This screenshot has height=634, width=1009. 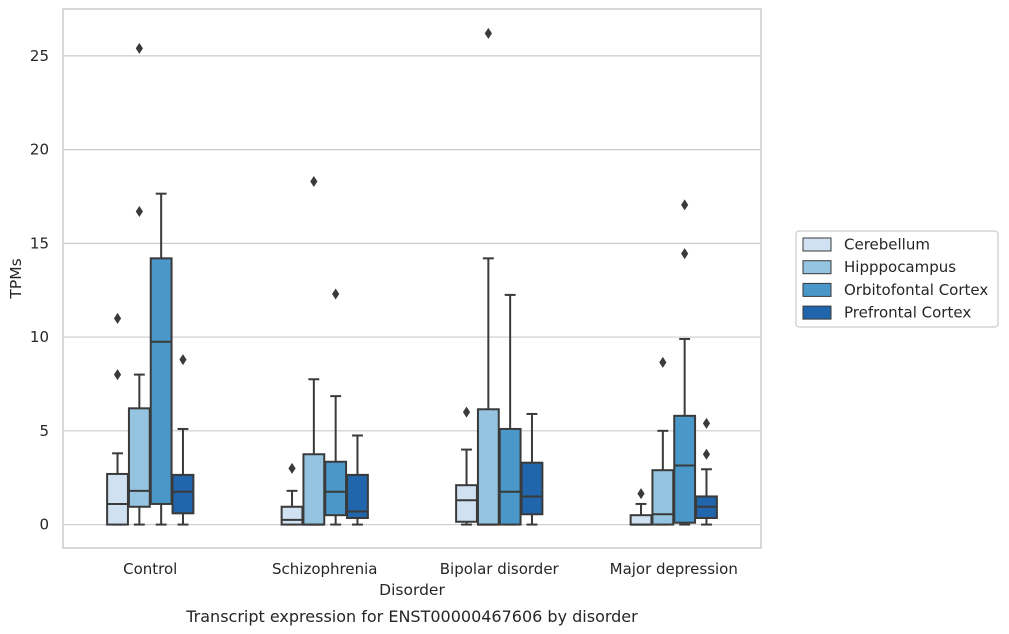 I want to click on legend-frame, so click(x=897, y=279).